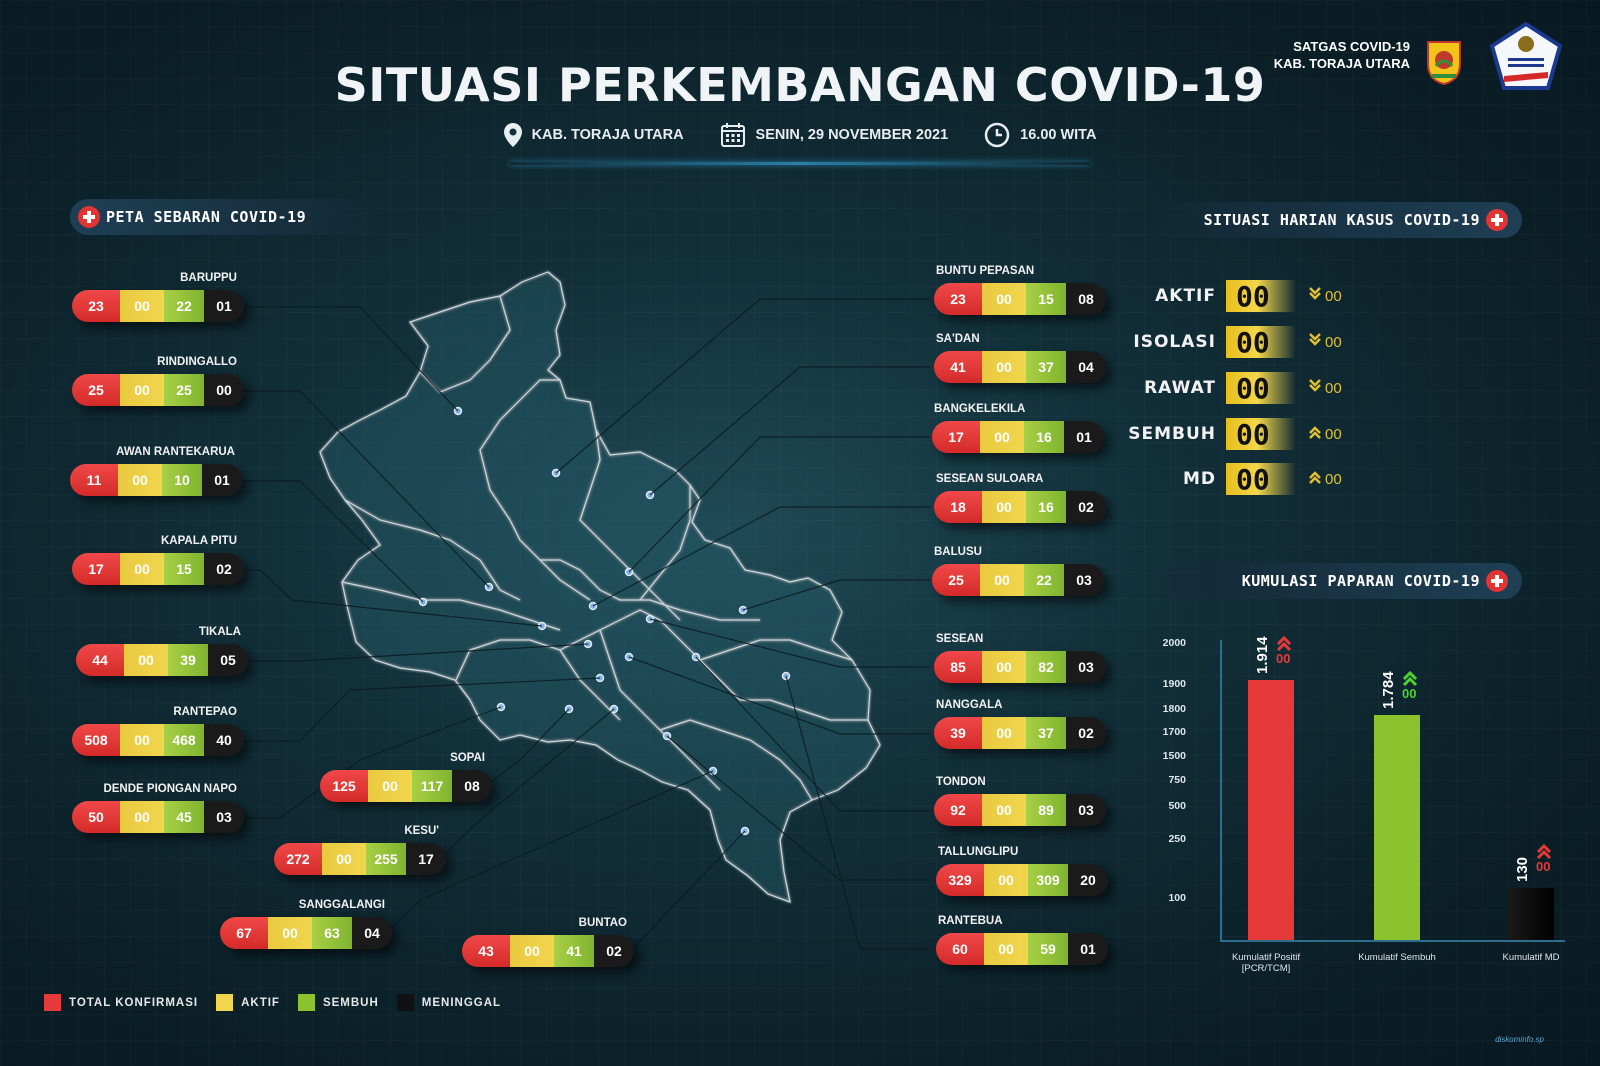 The width and height of the screenshot is (1600, 1066). What do you see at coordinates (96, 569) in the screenshot?
I see `district-total: 17` at bounding box center [96, 569].